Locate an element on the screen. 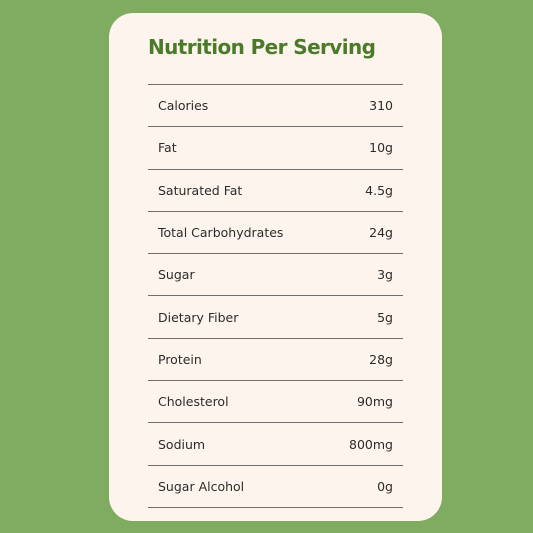  nutrient-value: 28g is located at coordinates (381, 359).